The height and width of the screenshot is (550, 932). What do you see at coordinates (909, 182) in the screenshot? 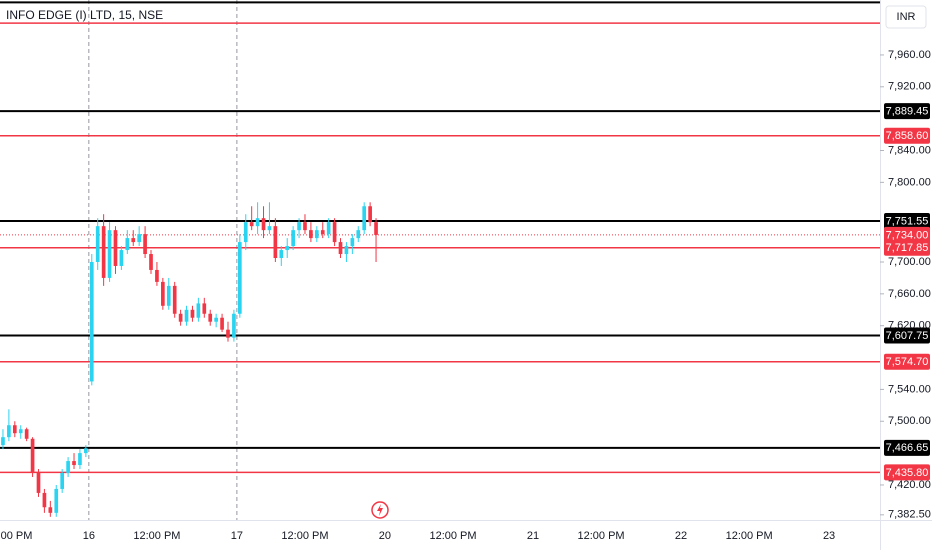
I see `y-tick-label: 7,800.00` at bounding box center [909, 182].